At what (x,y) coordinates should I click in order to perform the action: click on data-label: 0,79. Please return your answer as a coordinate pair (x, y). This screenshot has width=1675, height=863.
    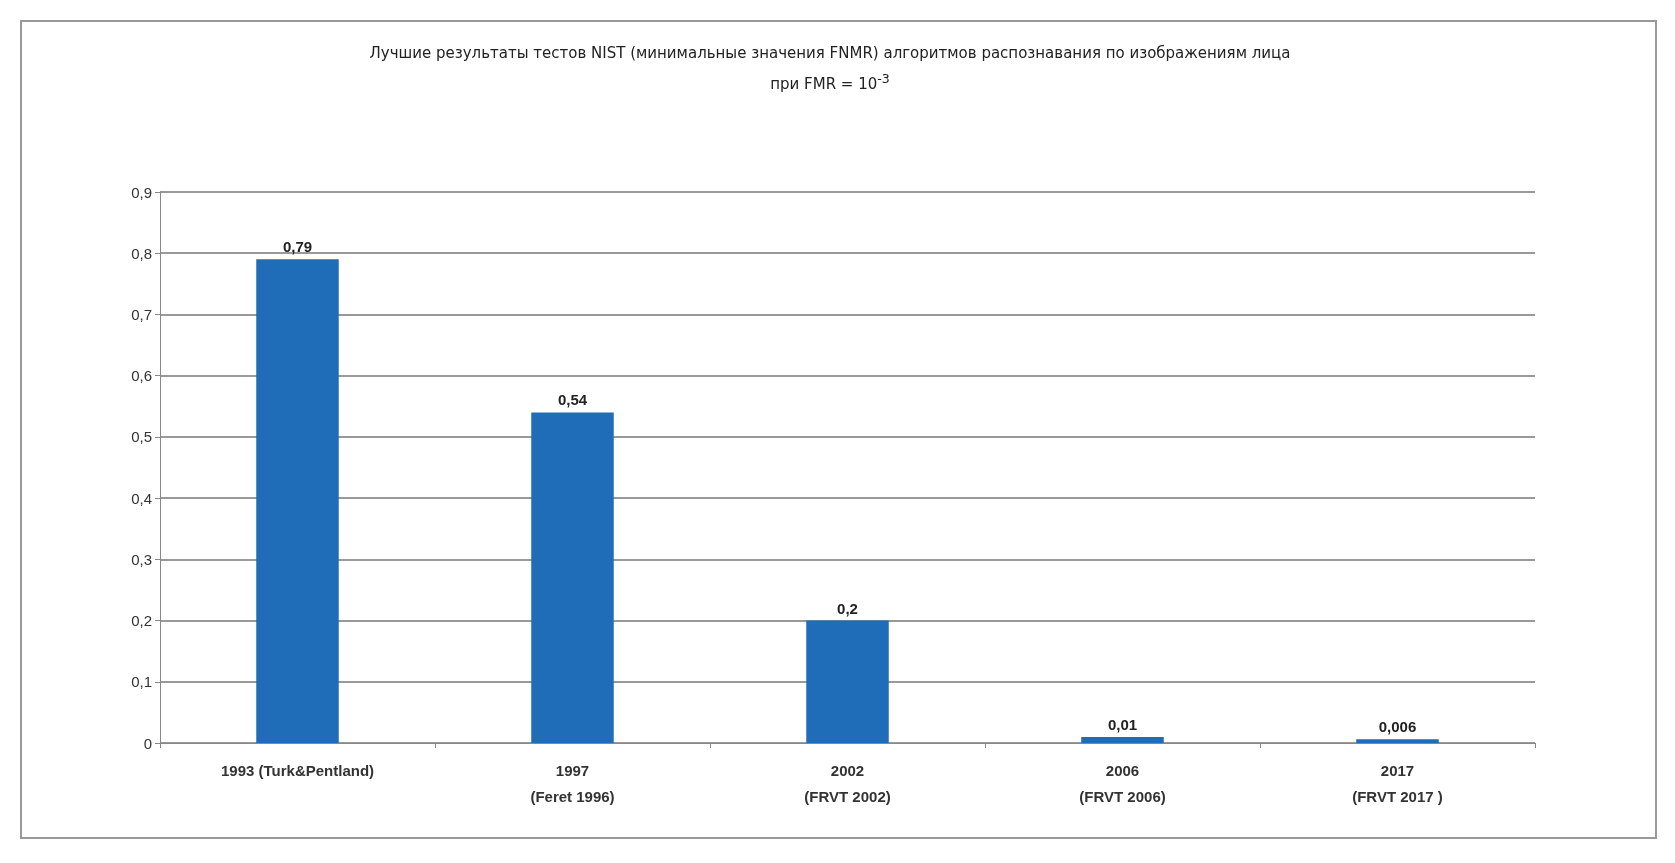
    Looking at the image, I should click on (297, 247).